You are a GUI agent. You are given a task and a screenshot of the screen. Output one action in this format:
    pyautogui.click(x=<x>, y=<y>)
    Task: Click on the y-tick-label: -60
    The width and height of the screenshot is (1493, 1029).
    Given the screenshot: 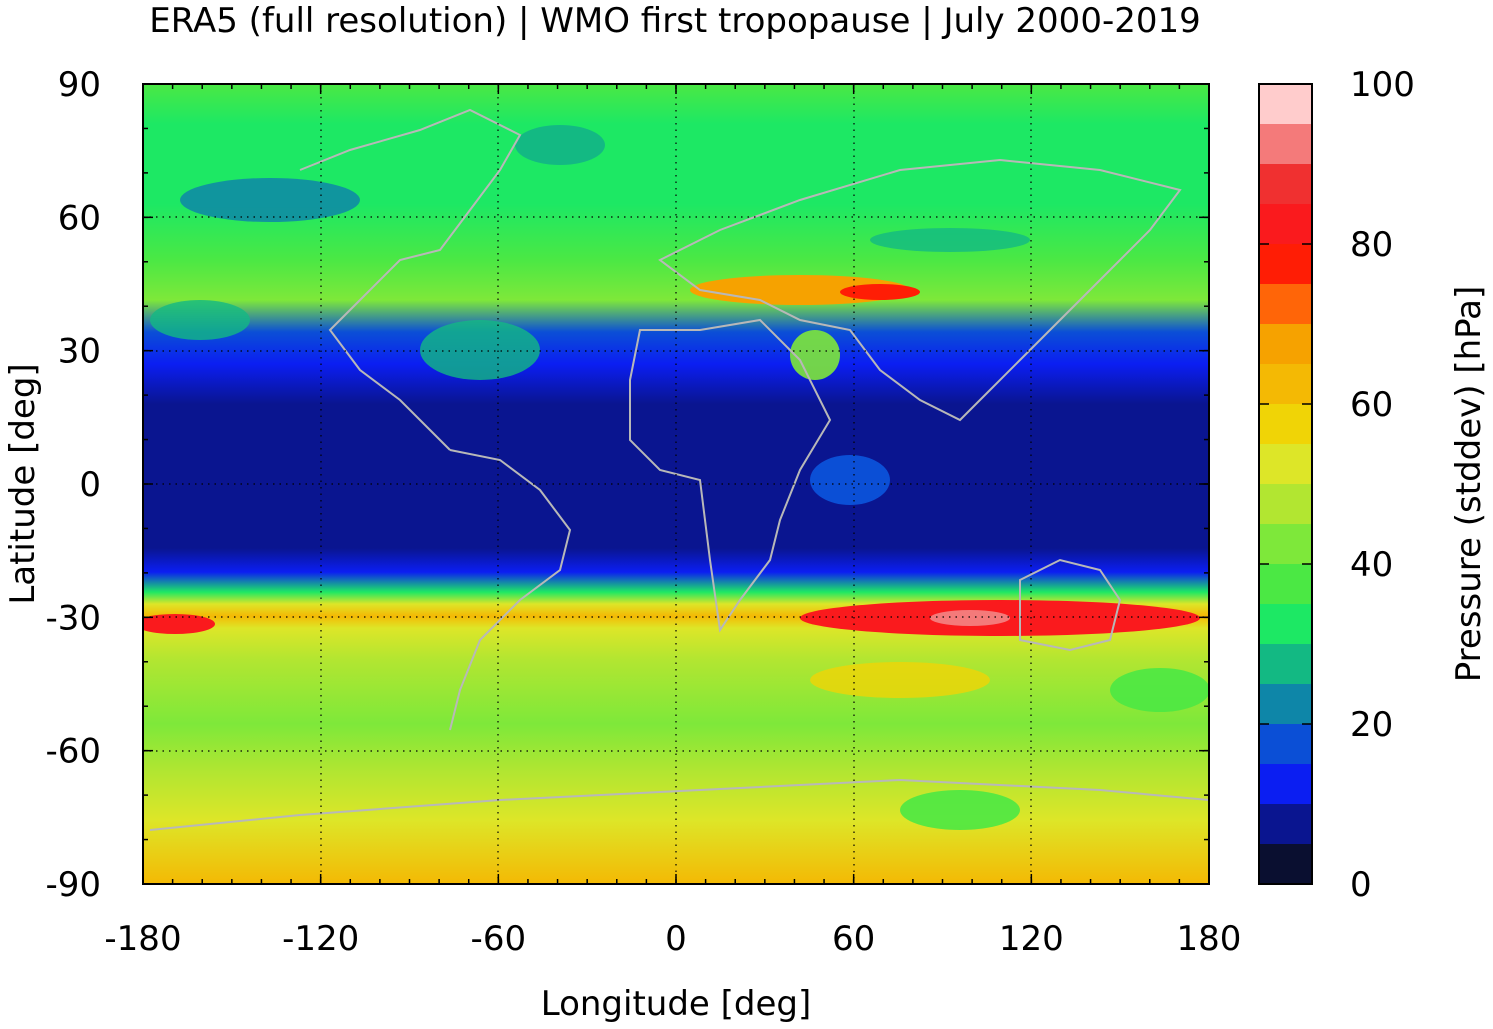 What is the action you would take?
    pyautogui.click(x=73, y=752)
    